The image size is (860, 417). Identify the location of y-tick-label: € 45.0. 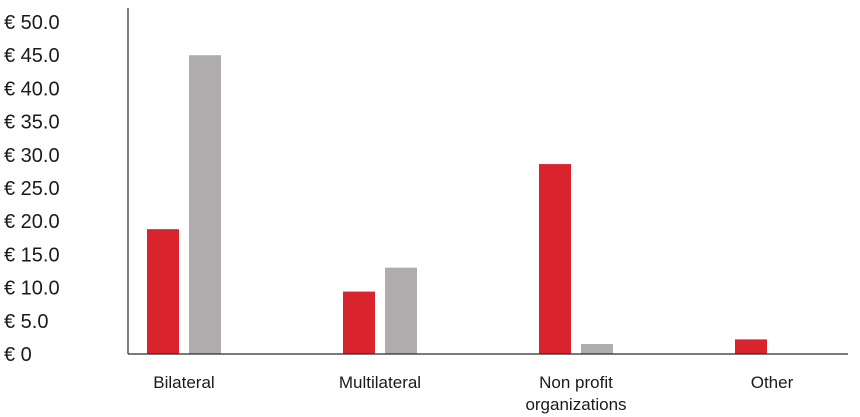
(32, 56).